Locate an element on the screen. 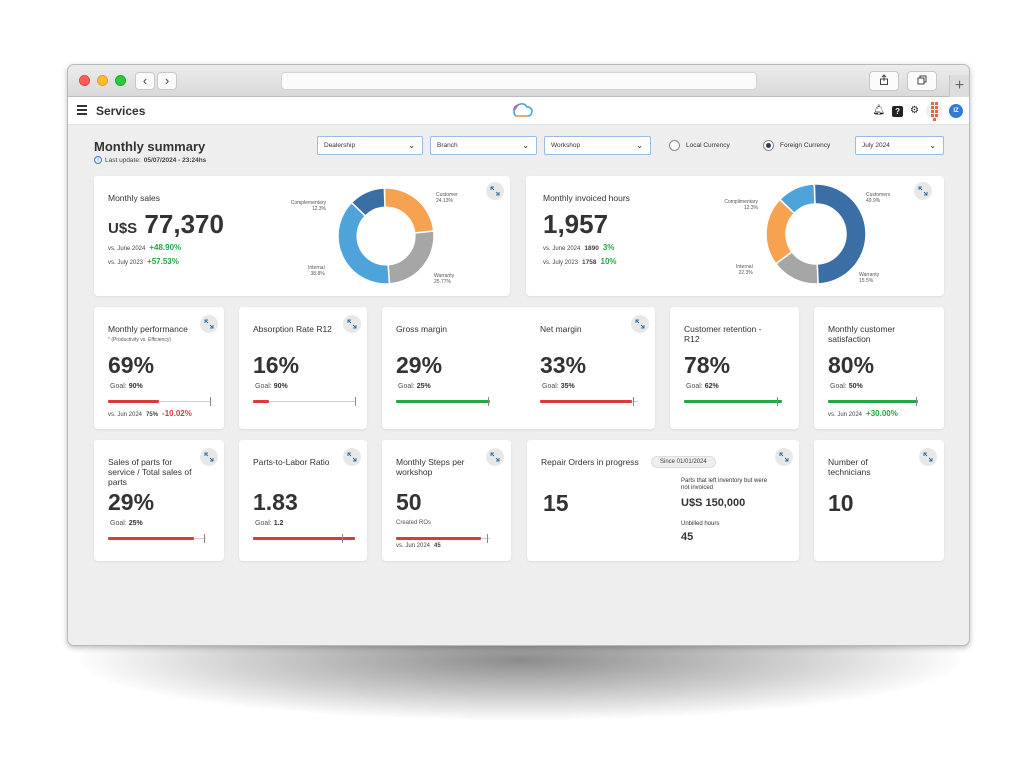 The width and height of the screenshot is (1024, 772). comparison-july: vs. July 2023 1758 10% is located at coordinates (580, 261).